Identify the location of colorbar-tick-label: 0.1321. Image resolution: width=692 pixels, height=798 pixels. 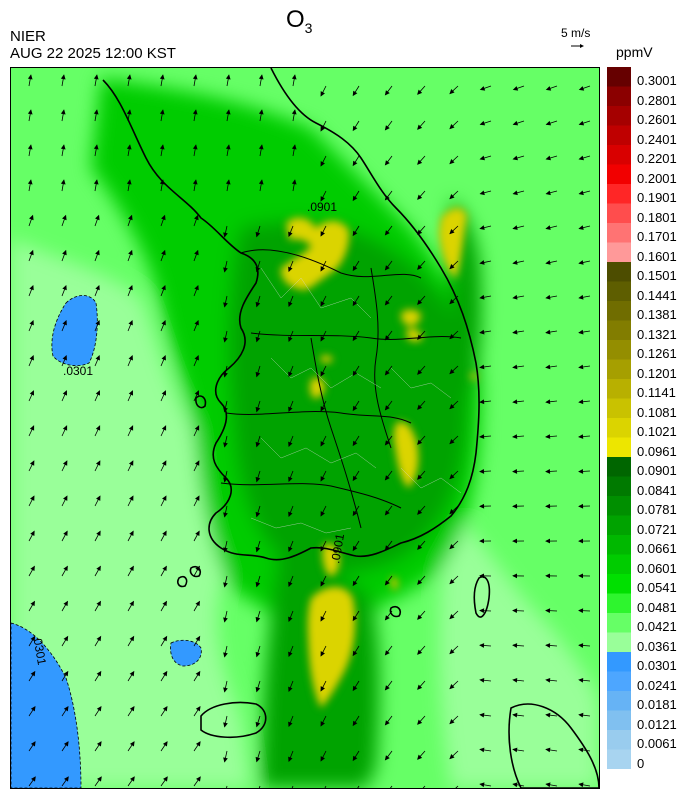
(657, 334).